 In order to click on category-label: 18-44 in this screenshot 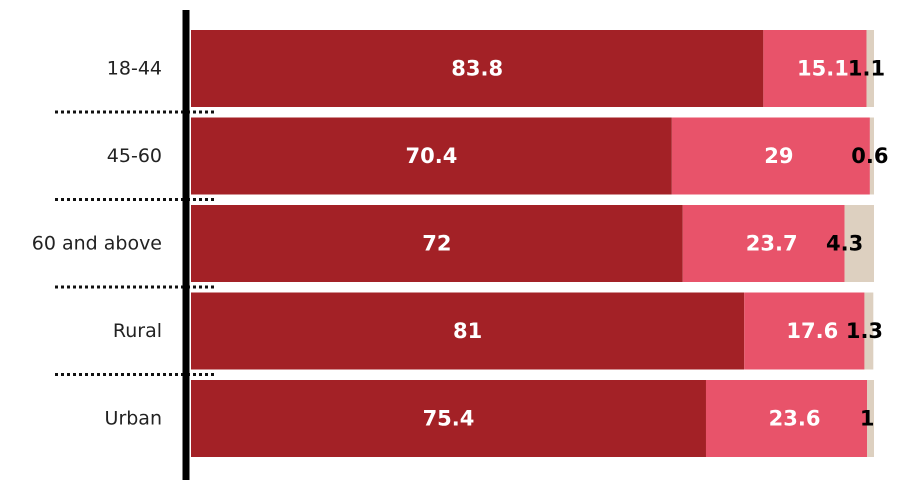, I will do `click(134, 69)`.